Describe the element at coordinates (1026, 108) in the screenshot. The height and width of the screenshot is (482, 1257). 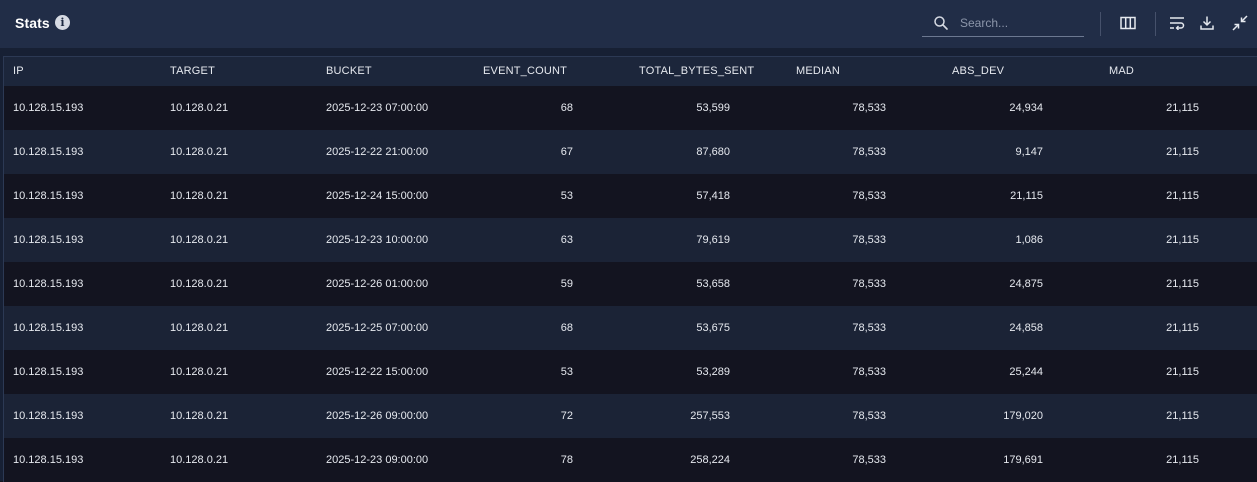
I see `cell-abs-dev: 24,934` at that location.